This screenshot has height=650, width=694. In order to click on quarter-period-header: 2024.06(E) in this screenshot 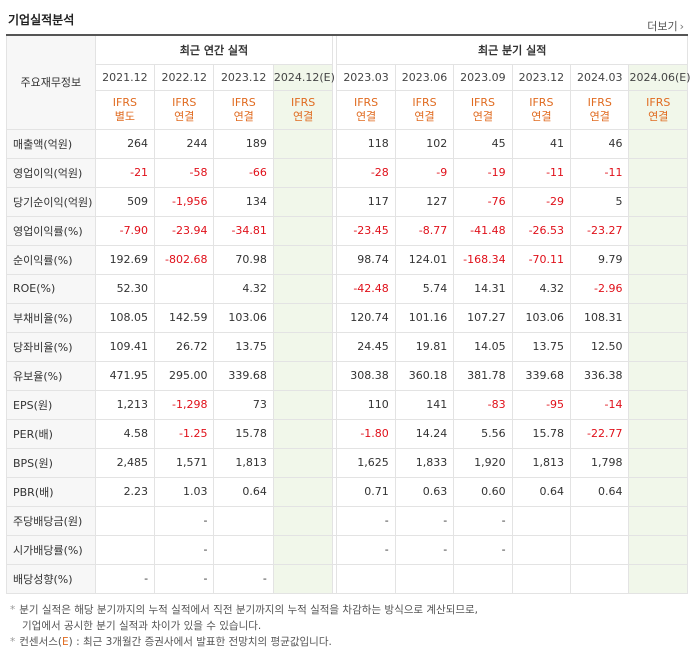, I will do `click(659, 77)`.